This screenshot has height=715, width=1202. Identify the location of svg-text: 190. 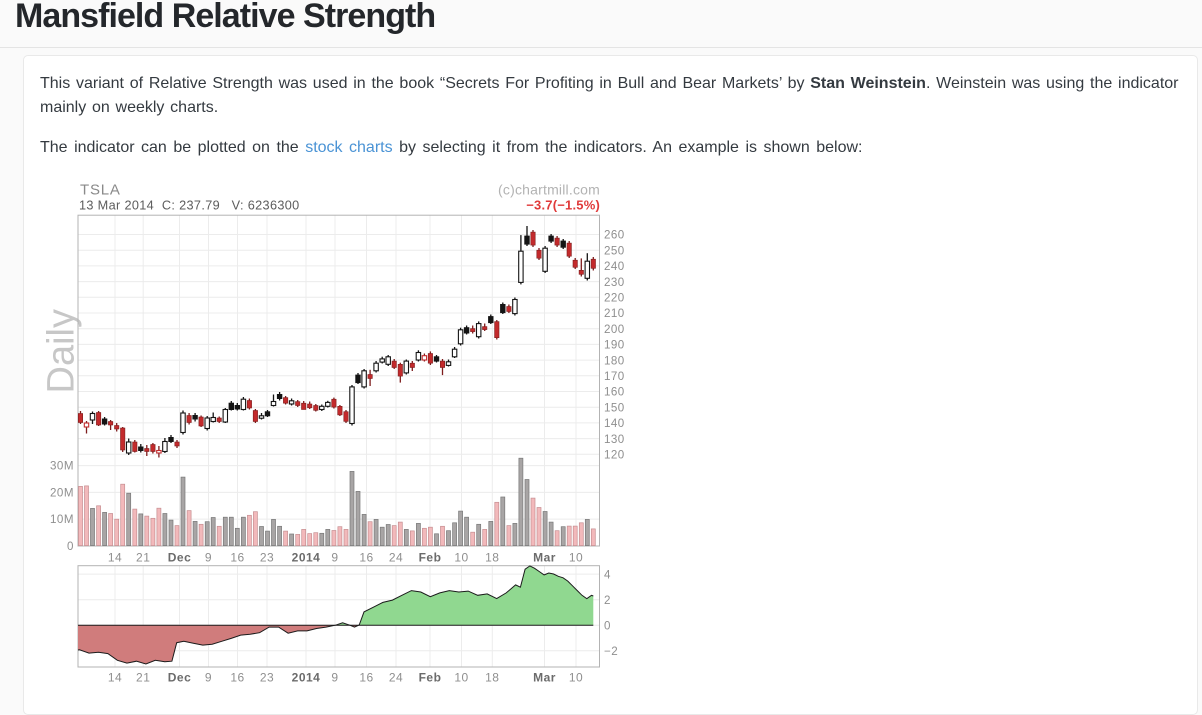
(614, 345).